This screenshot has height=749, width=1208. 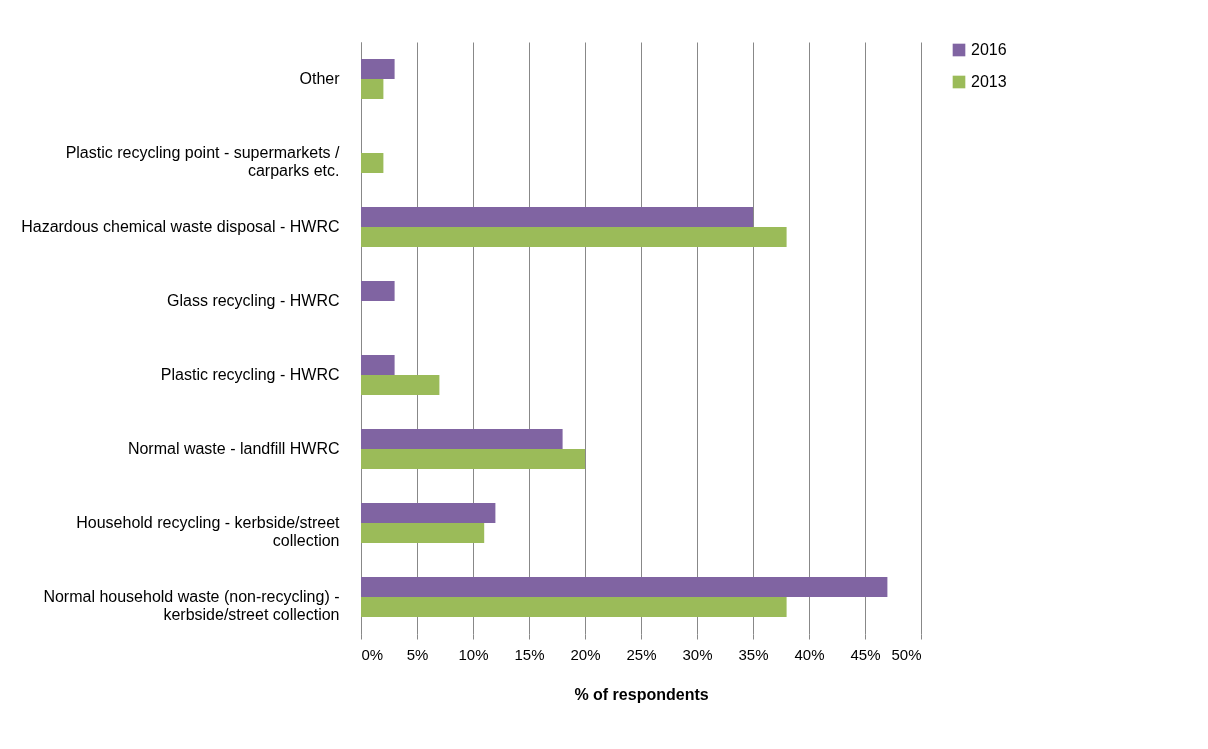 What do you see at coordinates (372, 654) in the screenshot?
I see `x-tick-label: 0%` at bounding box center [372, 654].